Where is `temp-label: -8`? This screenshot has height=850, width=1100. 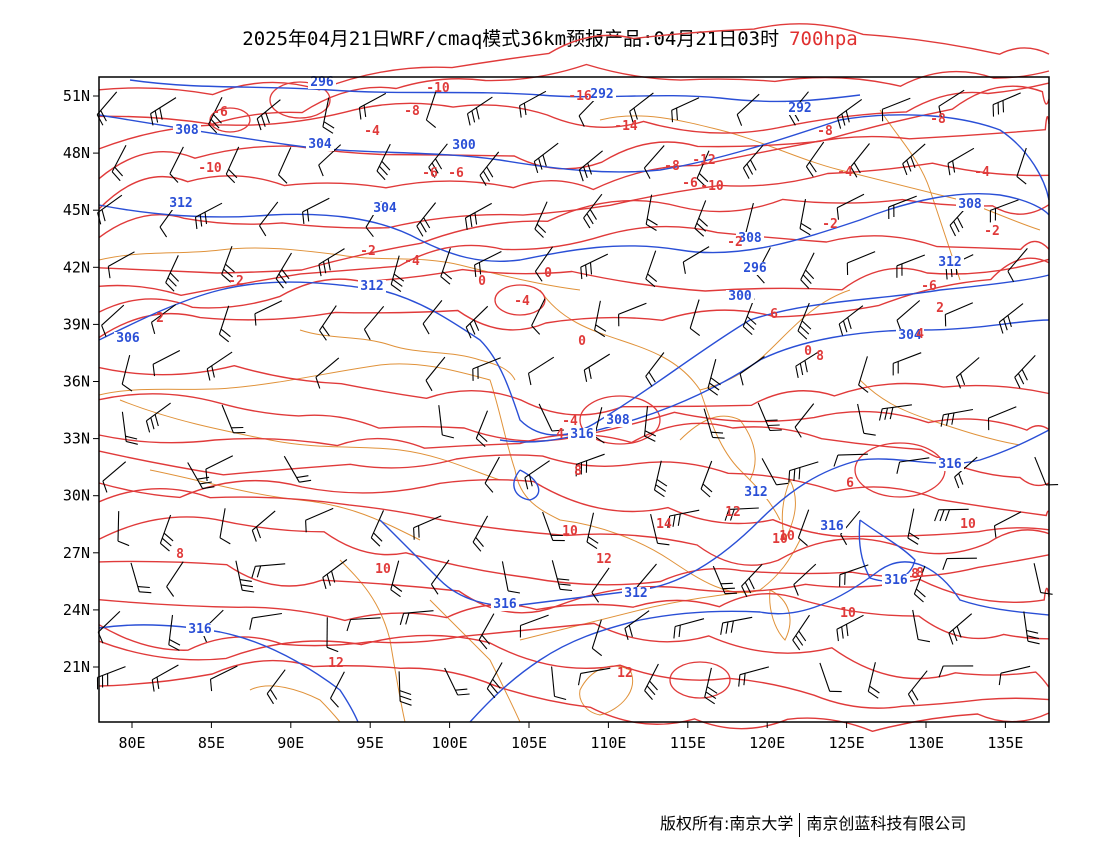
temp-label: -8 is located at coordinates (938, 119).